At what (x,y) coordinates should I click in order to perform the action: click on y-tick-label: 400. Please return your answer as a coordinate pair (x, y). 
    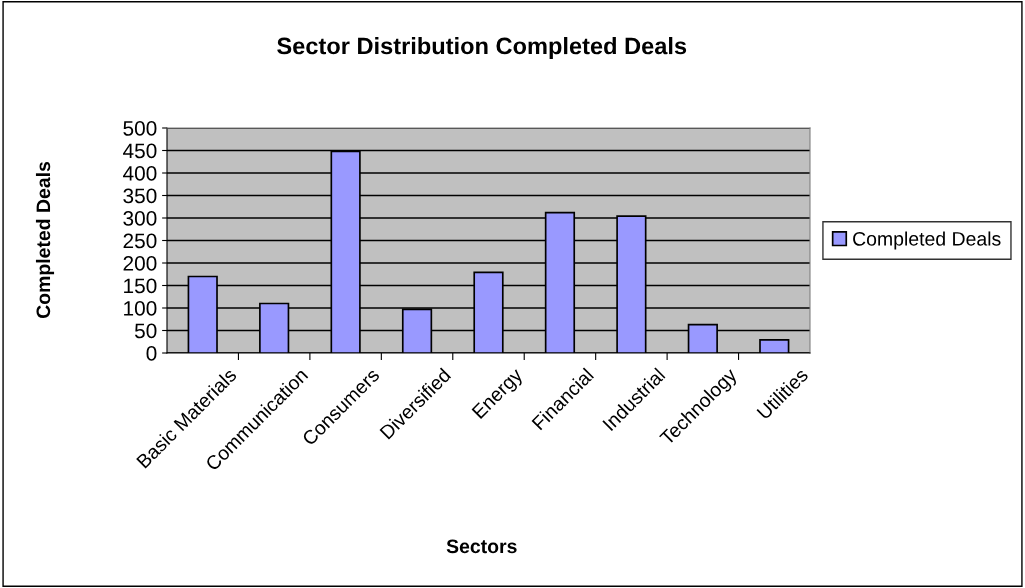
    Looking at the image, I should click on (140, 173).